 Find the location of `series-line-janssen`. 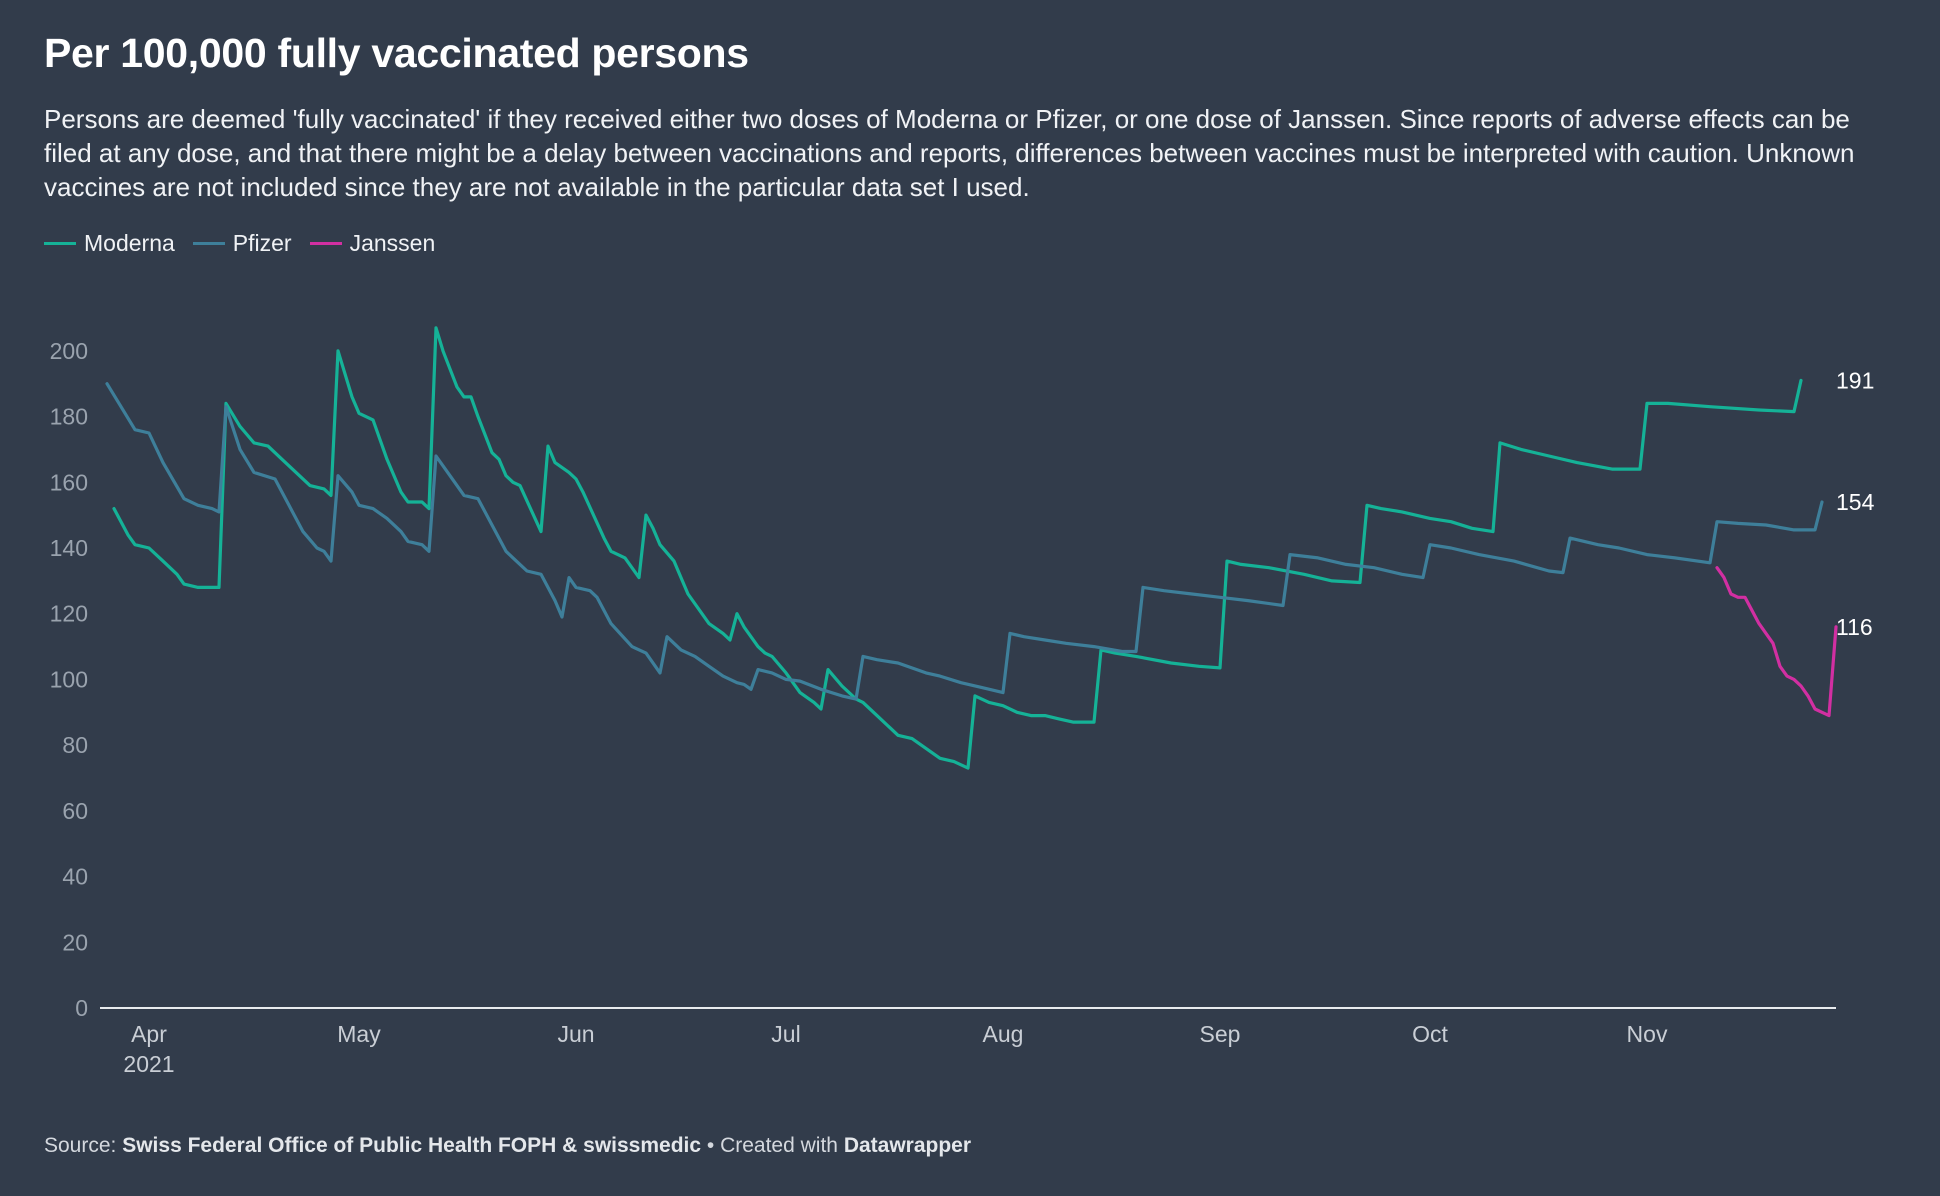

series-line-janssen is located at coordinates (1776, 642).